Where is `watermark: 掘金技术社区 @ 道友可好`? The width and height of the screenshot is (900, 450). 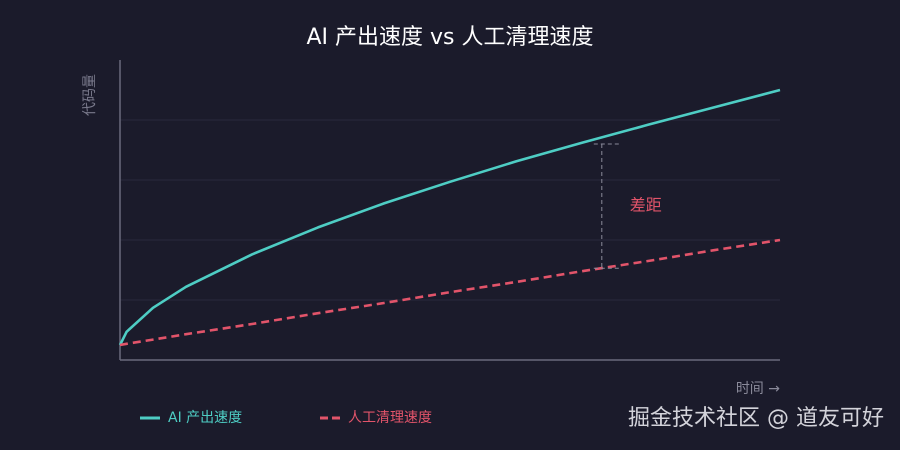
watermark: 掘金技术社区 @ 道友可好 is located at coordinates (756, 418).